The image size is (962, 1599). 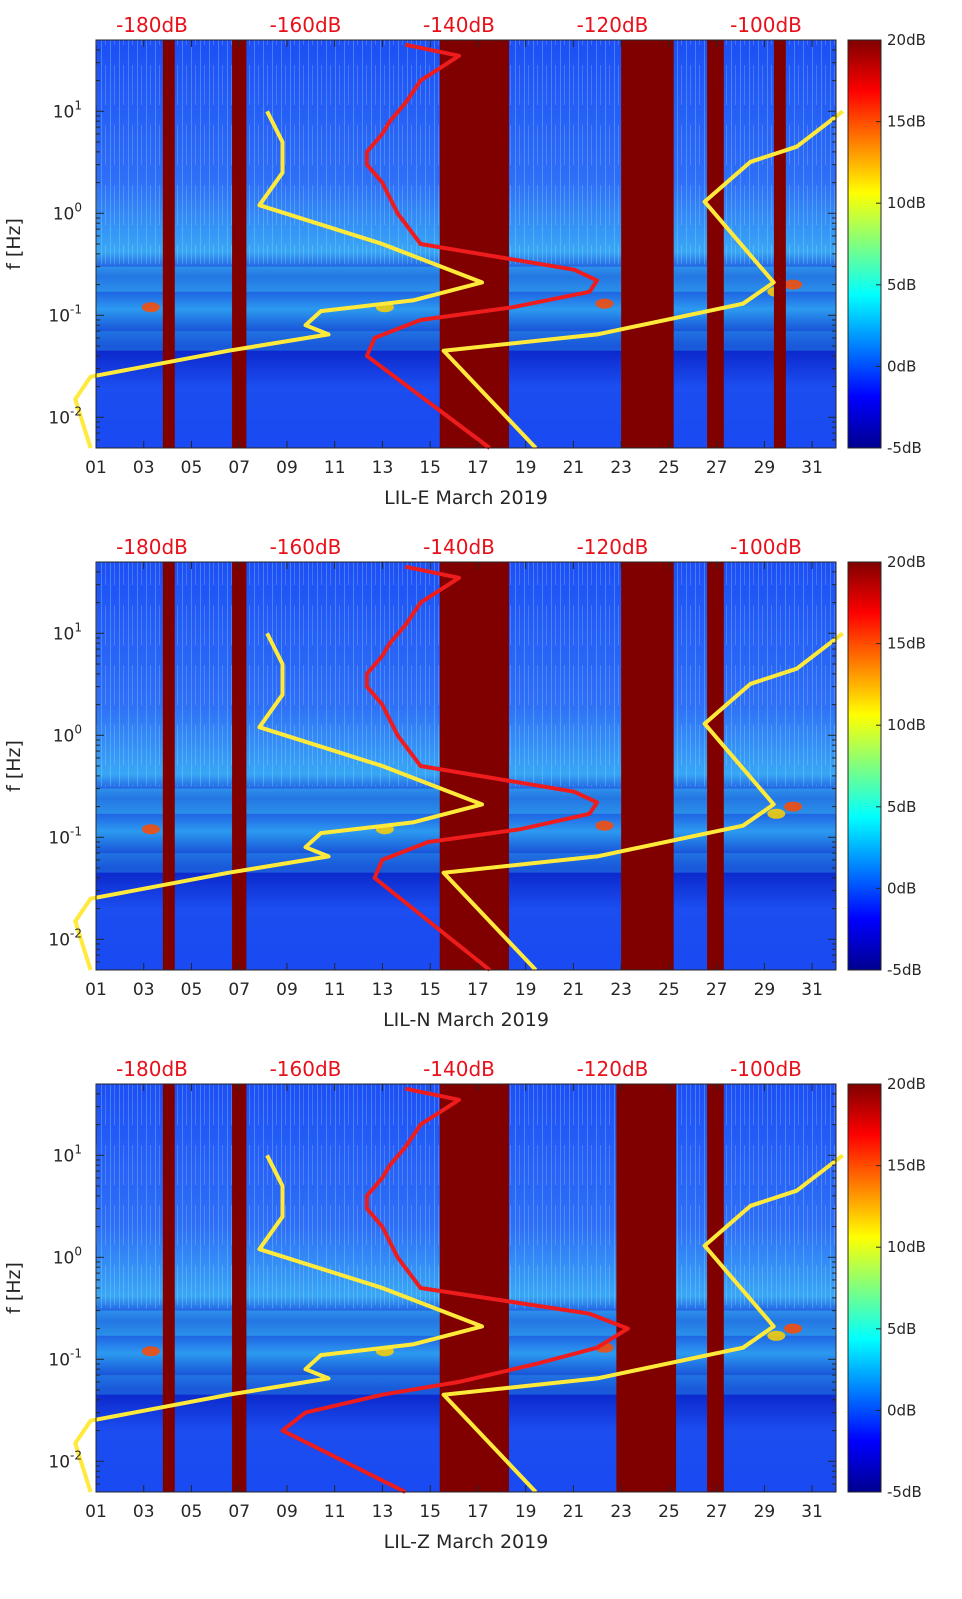 What do you see at coordinates (812, 990) in the screenshot?
I see `x-tick-label: 31` at bounding box center [812, 990].